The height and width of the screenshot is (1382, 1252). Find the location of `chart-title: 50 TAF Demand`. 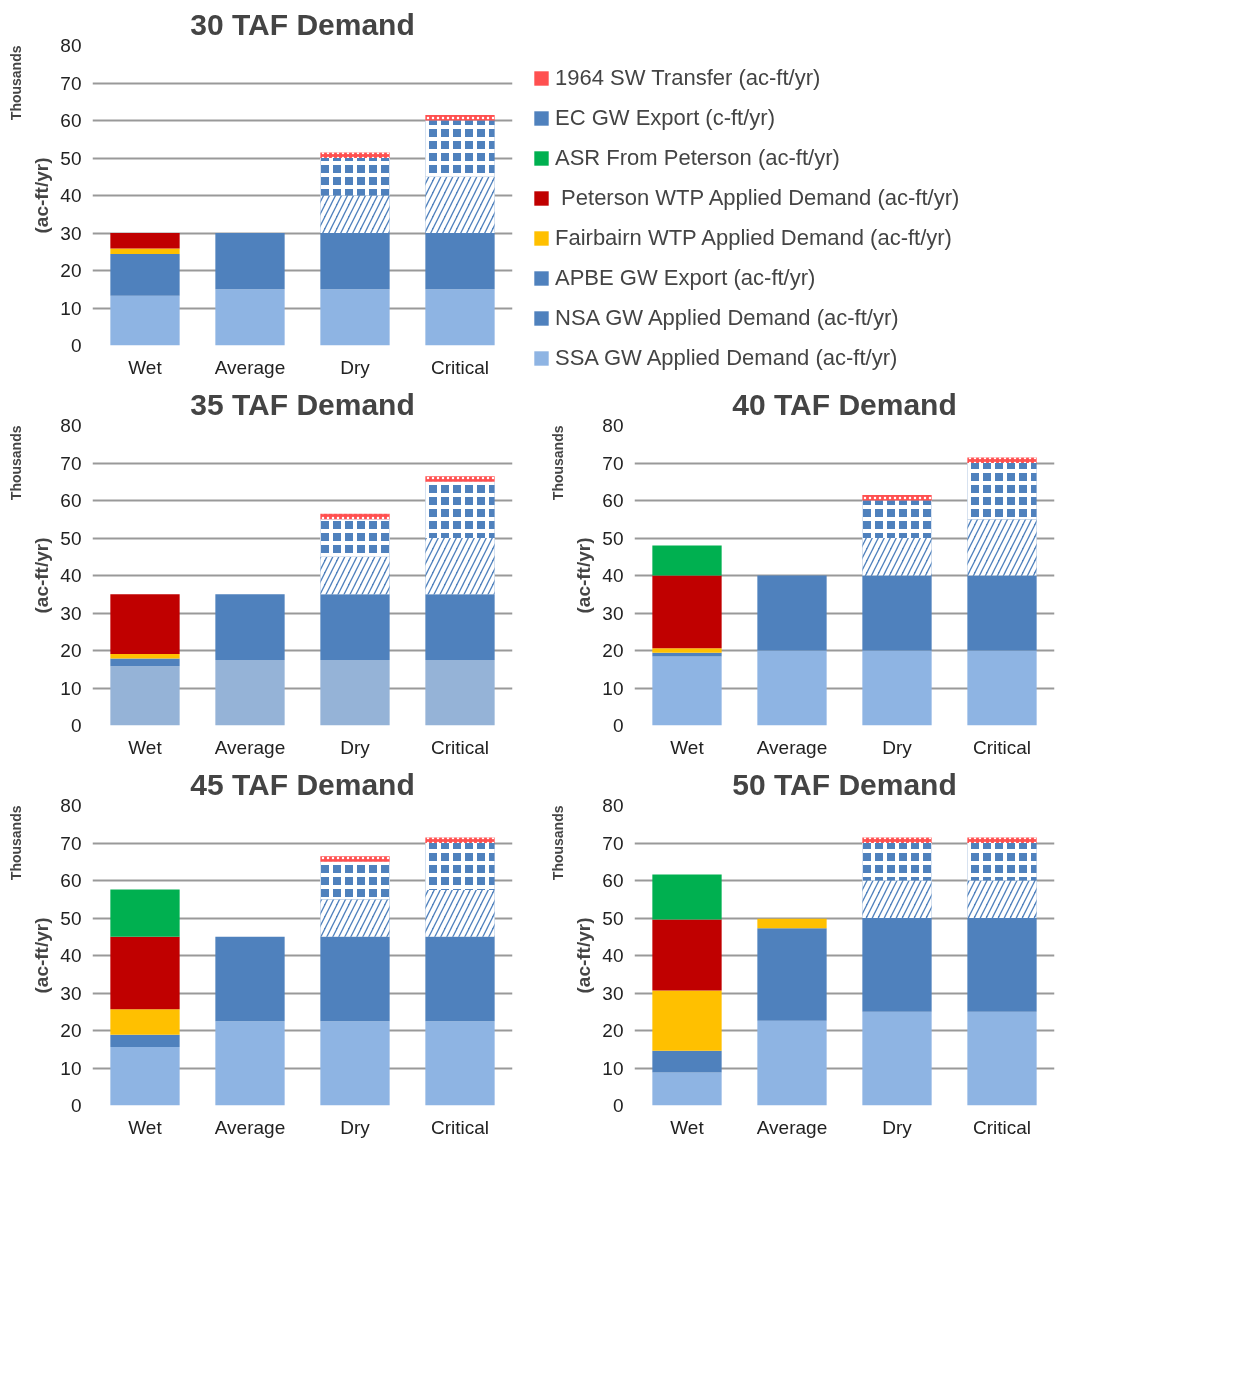

chart-title: 50 TAF Demand is located at coordinates (844, 784).